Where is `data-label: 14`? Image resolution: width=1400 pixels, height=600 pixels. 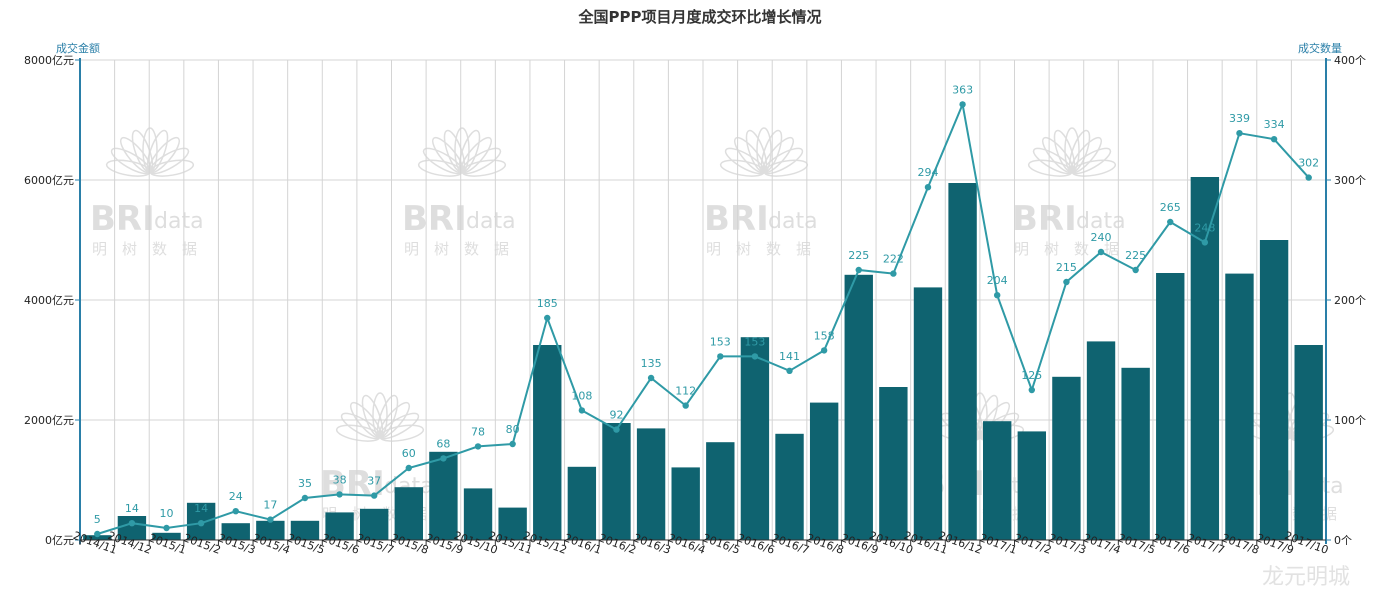
data-label: 14 is located at coordinates (201, 508).